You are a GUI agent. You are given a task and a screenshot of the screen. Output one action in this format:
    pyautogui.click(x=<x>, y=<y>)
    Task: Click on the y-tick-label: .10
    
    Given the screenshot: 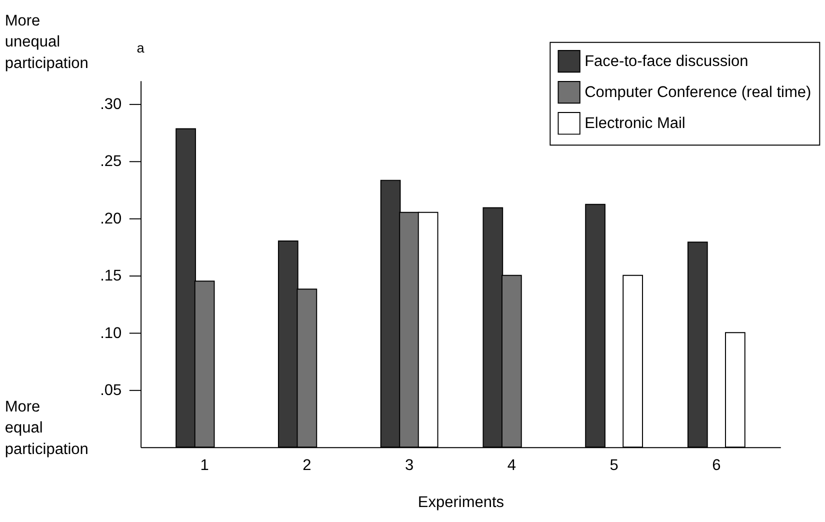 What is the action you would take?
    pyautogui.click(x=111, y=333)
    